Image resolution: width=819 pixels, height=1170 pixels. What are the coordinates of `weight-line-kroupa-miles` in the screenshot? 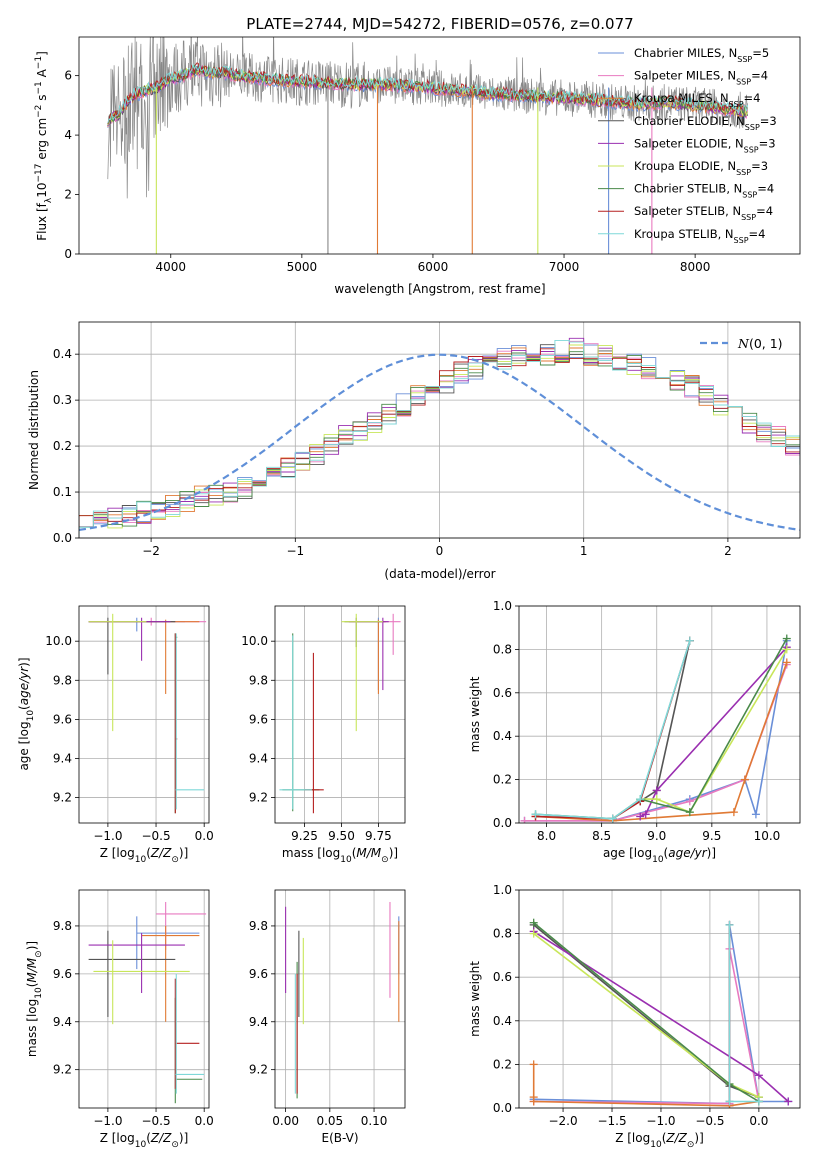 It's located at (661, 742).